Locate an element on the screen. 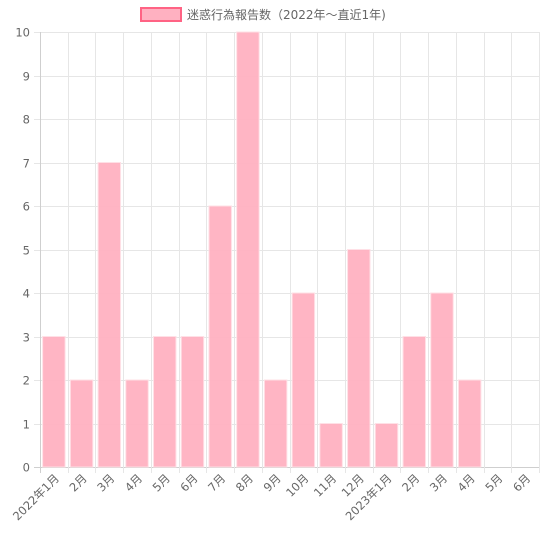 The image size is (540, 540). y-tick-label: 5 is located at coordinates (26, 251).